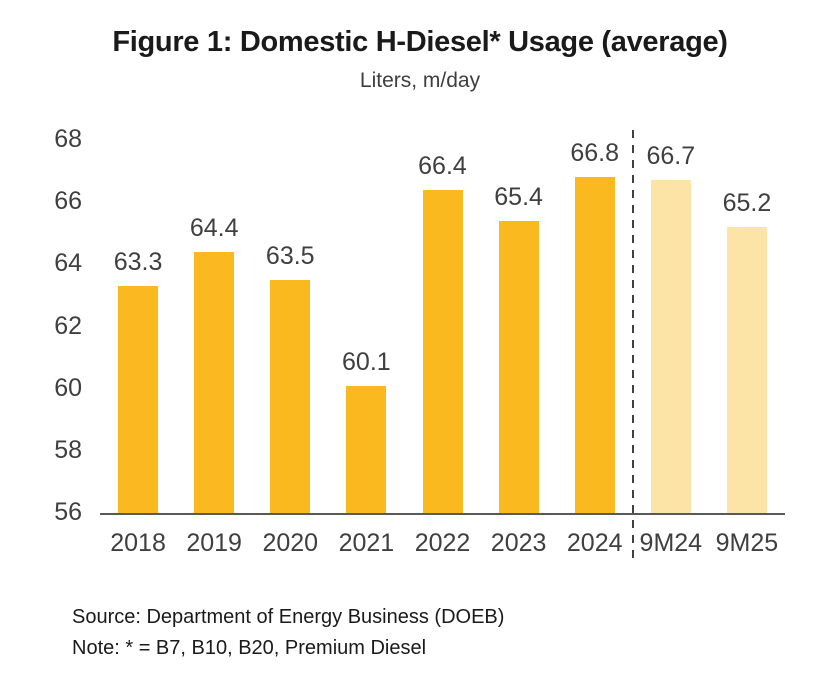  What do you see at coordinates (290, 396) in the screenshot?
I see `bar-2020` at bounding box center [290, 396].